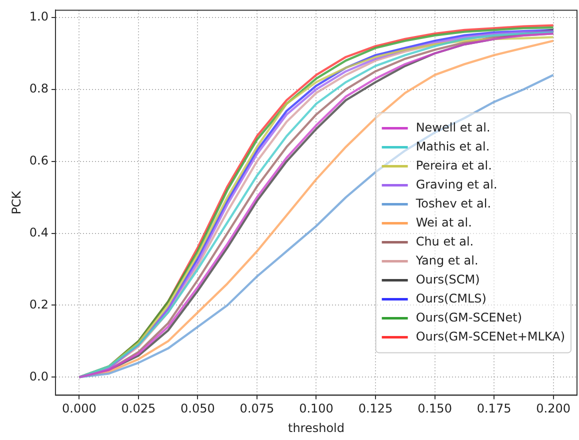  Describe the element at coordinates (38, 17) in the screenshot. I see `y-tick-label: 1.0` at that location.